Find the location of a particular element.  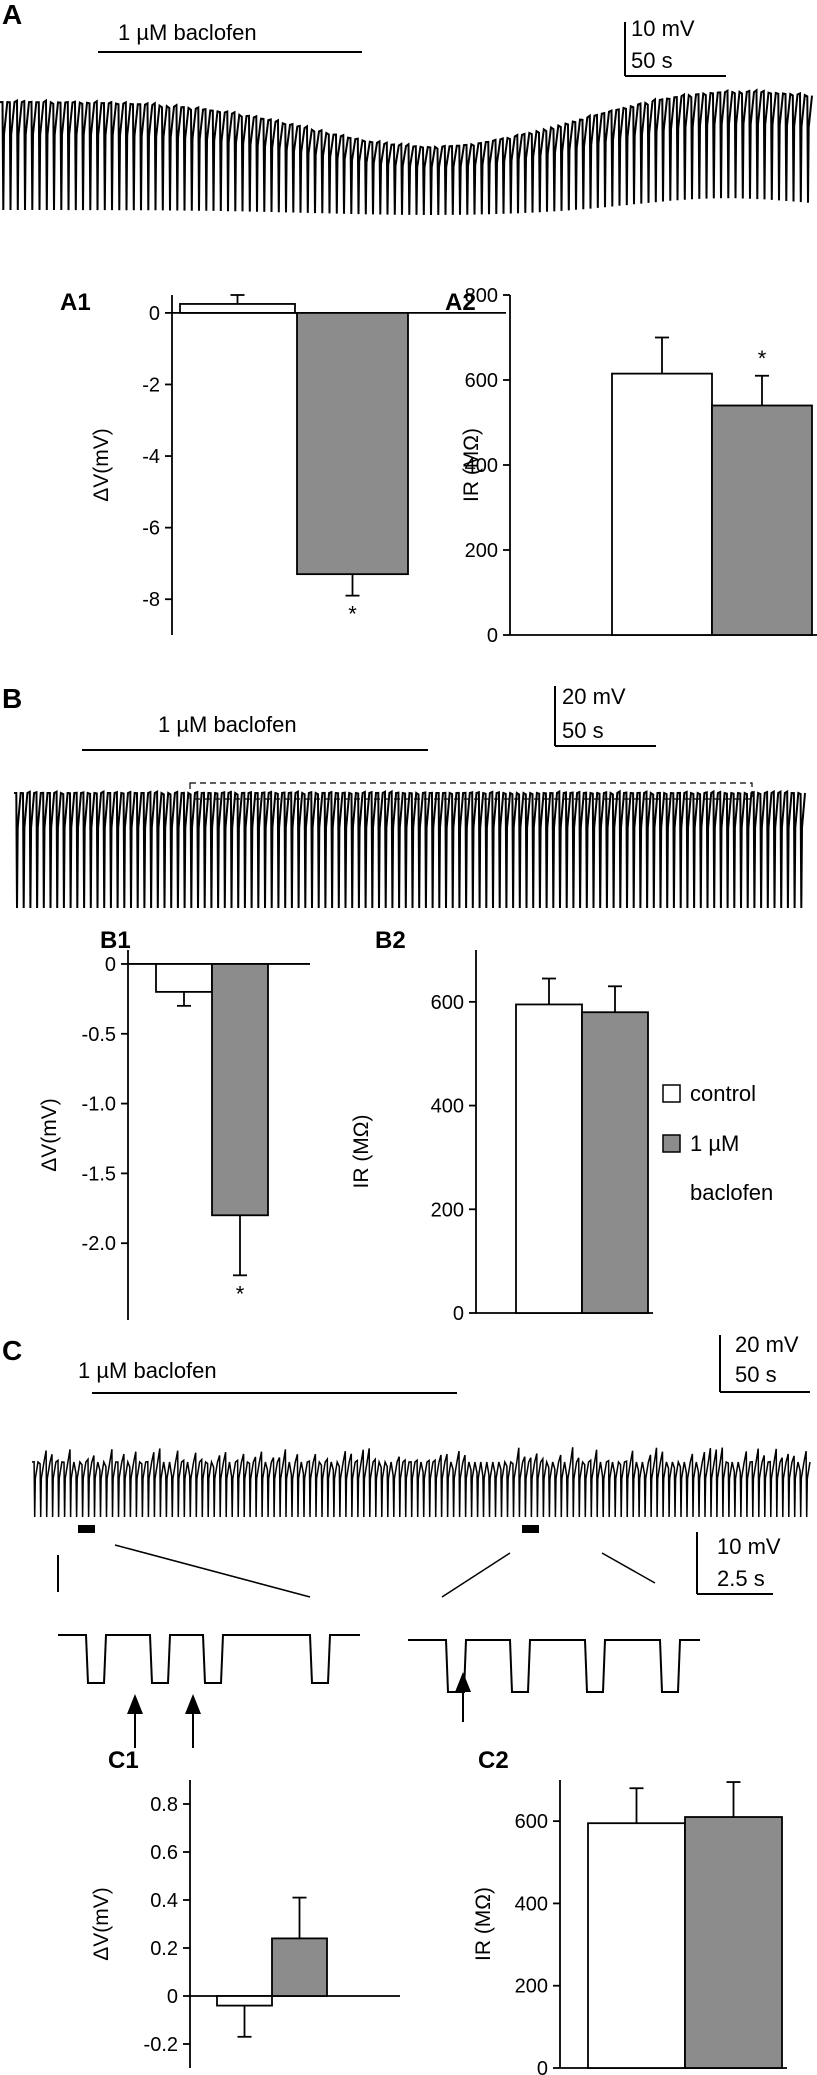

c1-y-tick-label: 0.4 is located at coordinates (164, 1901).